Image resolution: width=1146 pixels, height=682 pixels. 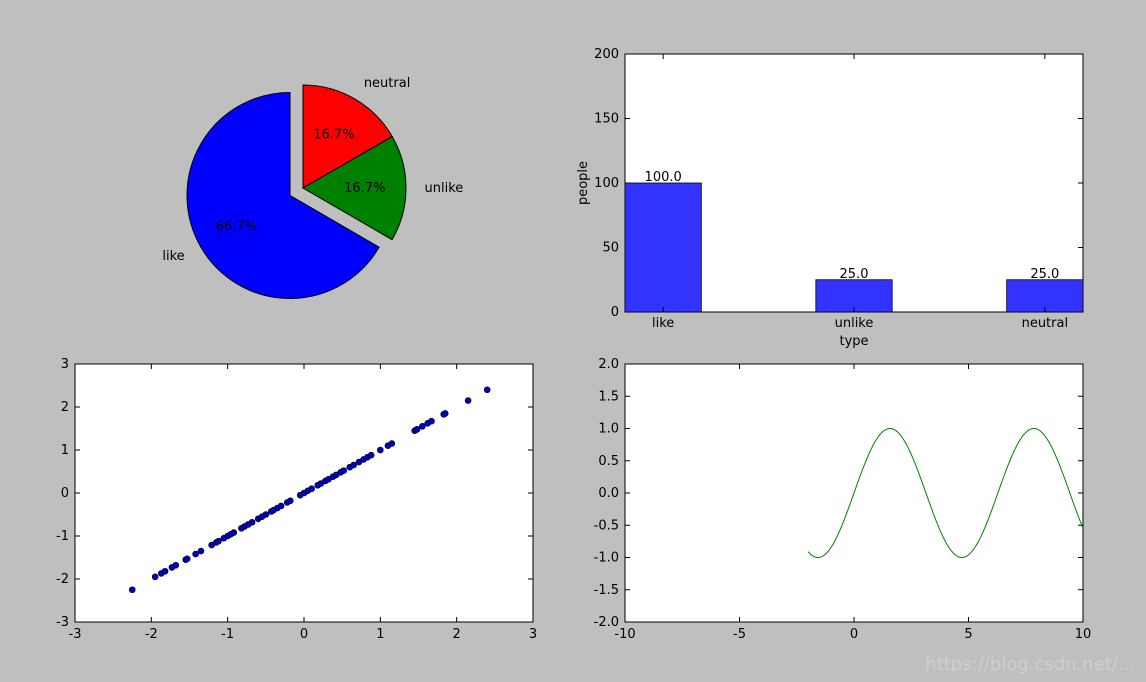 What do you see at coordinates (606, 183) in the screenshot?
I see `y-tick-label: 100` at bounding box center [606, 183].